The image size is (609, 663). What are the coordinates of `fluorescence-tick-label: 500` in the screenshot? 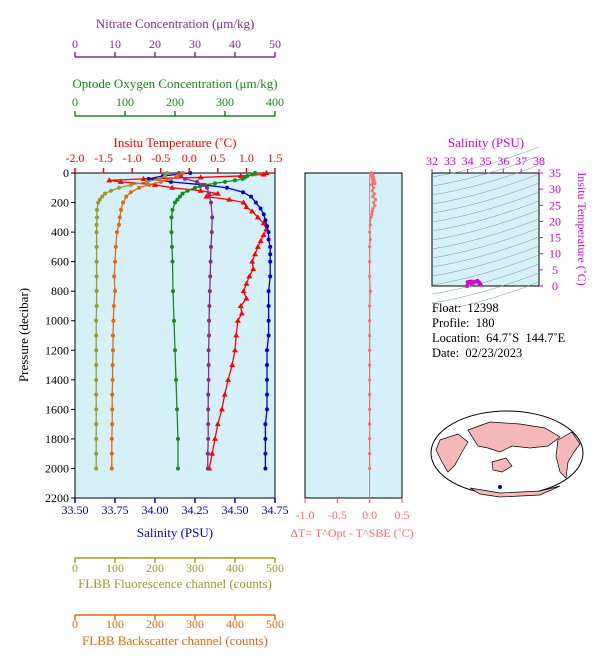 It's located at (275, 568).